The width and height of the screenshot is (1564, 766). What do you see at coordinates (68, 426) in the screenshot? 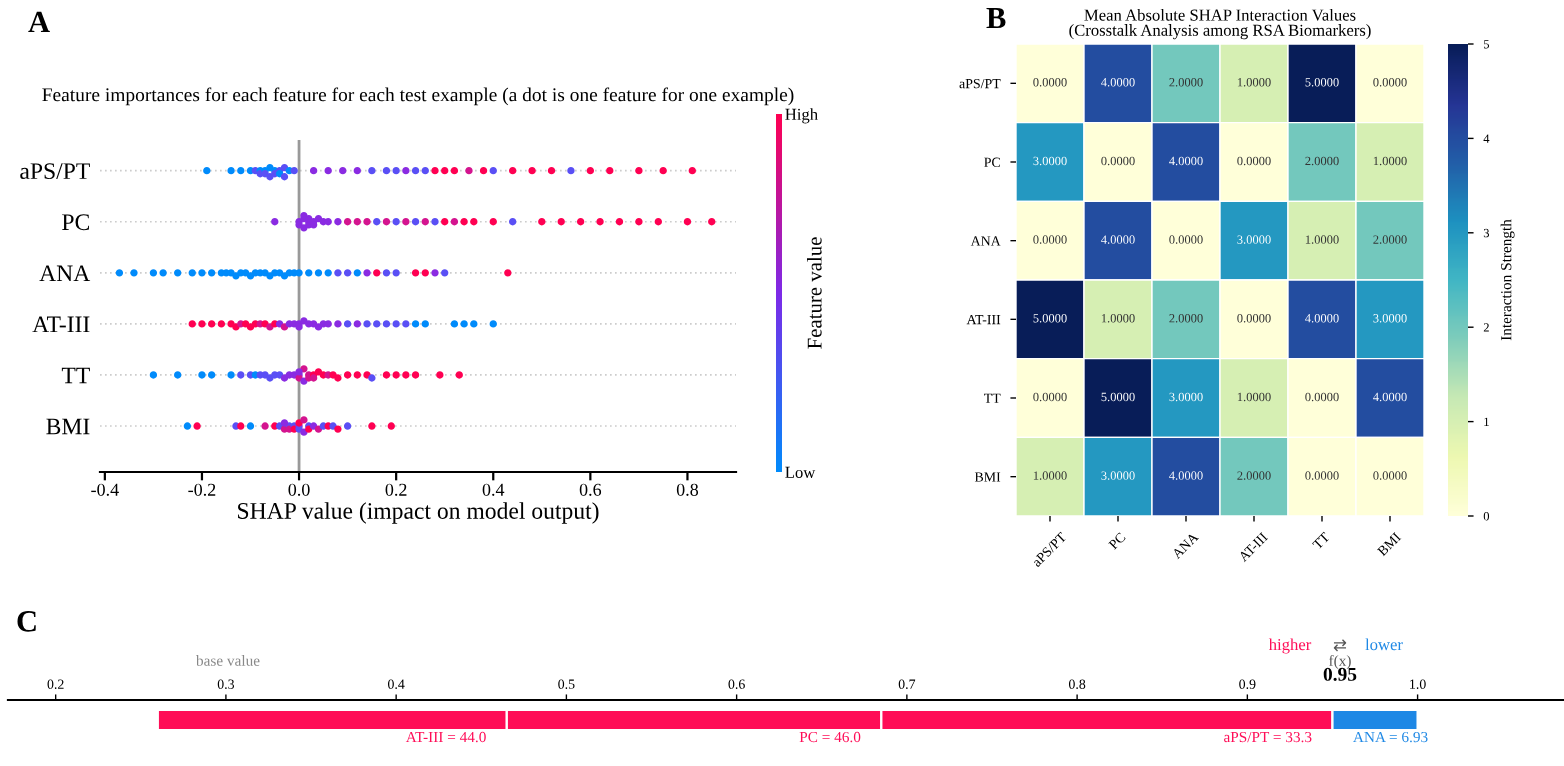
I see `y-tick-label: BMI` at bounding box center [68, 426].